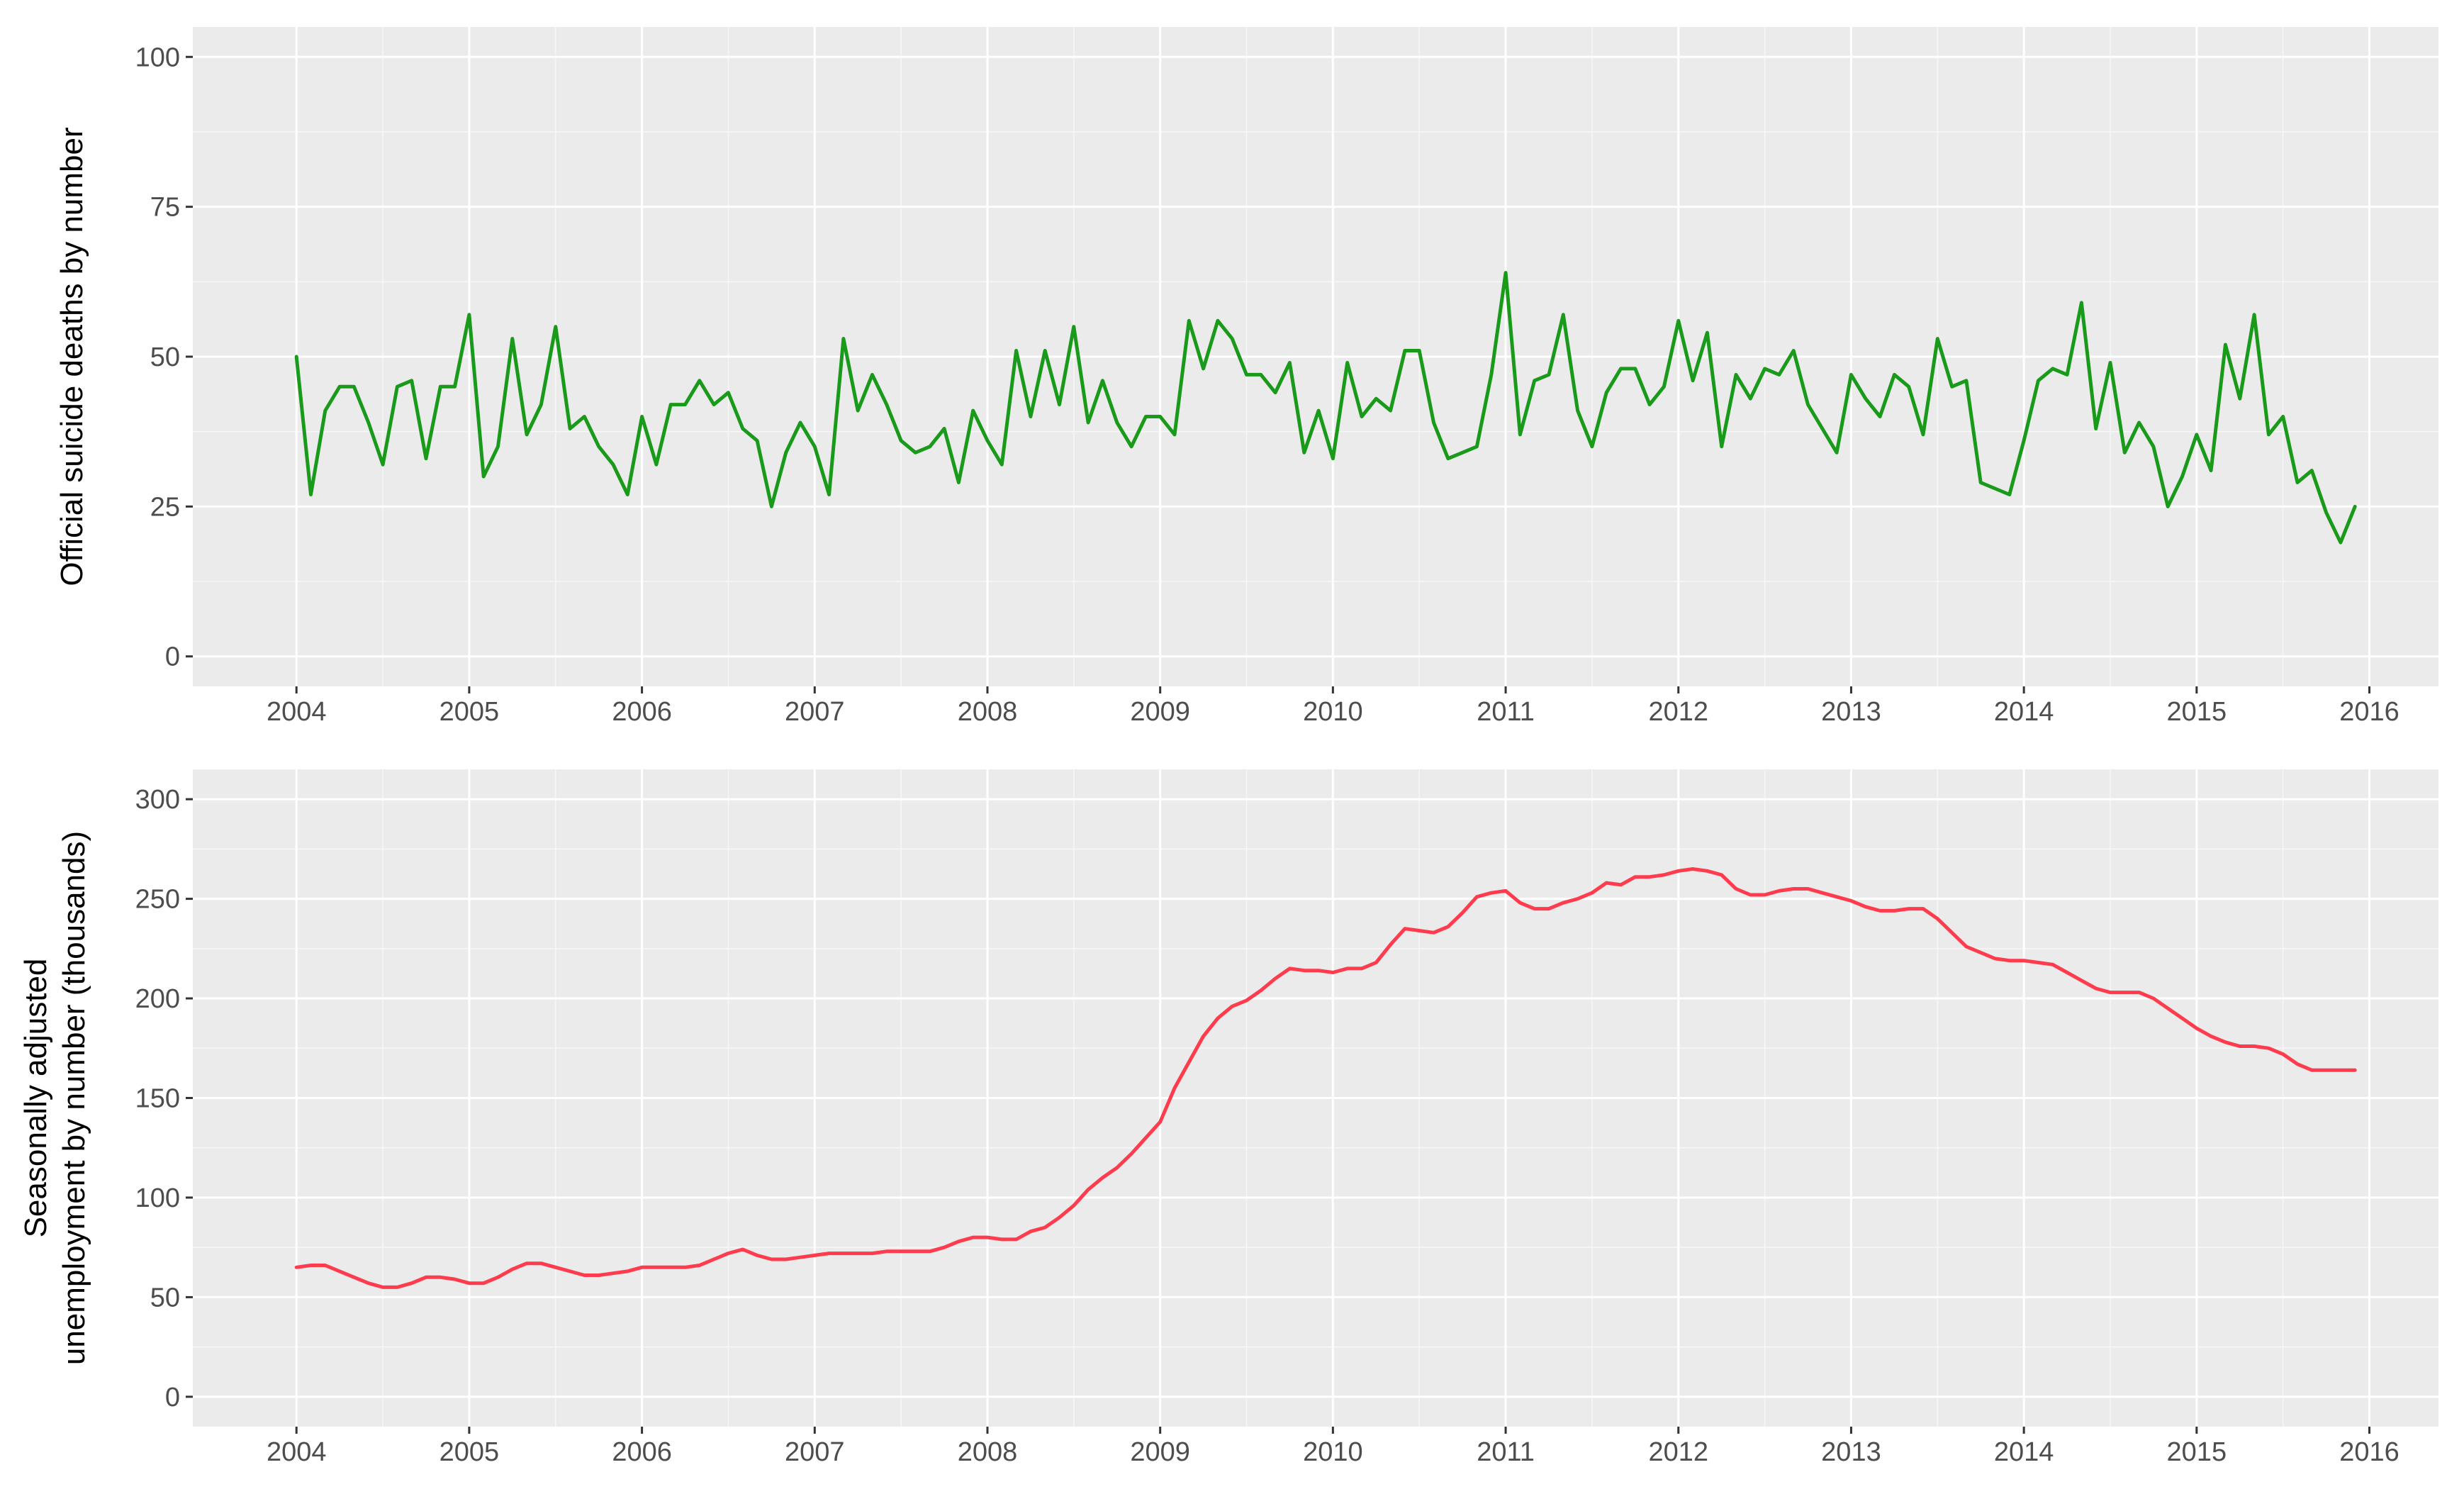 This screenshot has width=2464, height=1494. Describe the element at coordinates (158, 800) in the screenshot. I see `y-tick-label: 300` at that location.